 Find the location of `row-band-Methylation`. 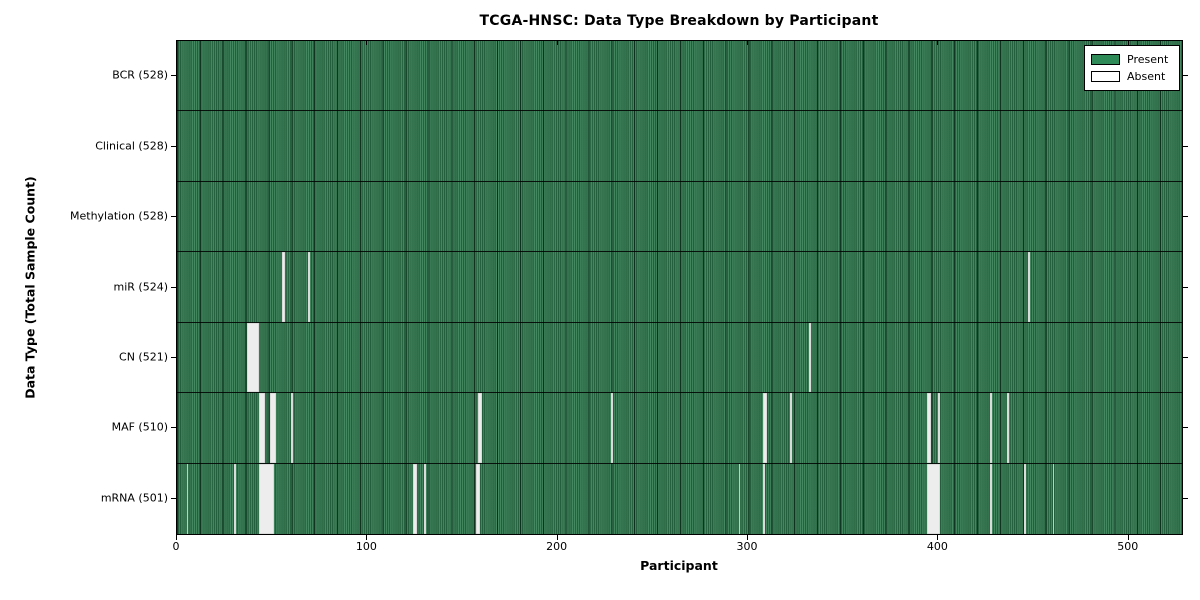

row-band-Methylation is located at coordinates (679, 217).